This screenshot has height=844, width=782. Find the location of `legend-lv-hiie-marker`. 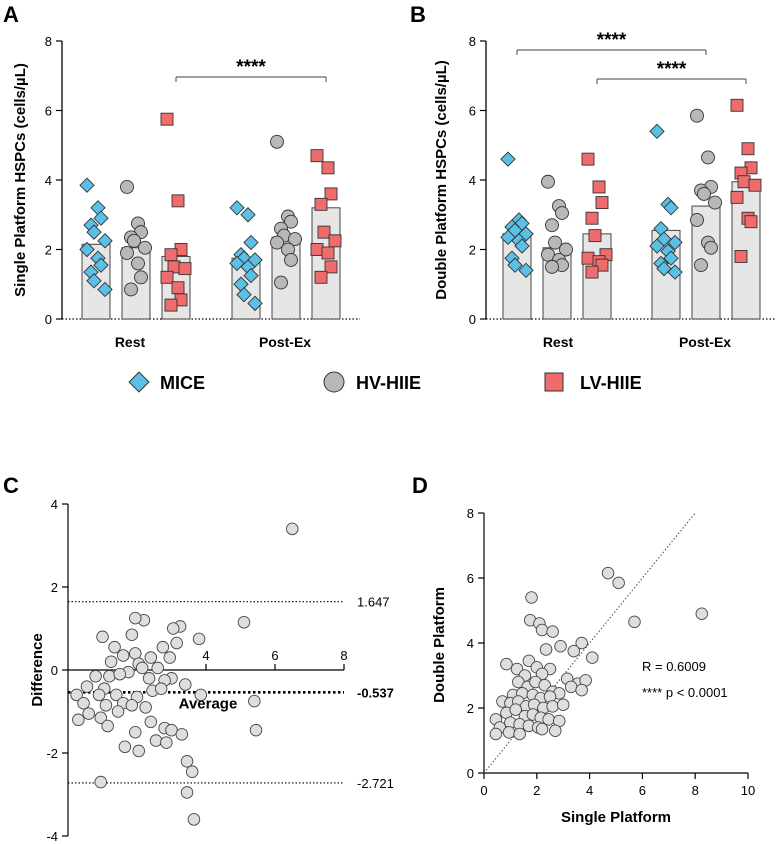

legend-lv-hiie-marker is located at coordinates (554, 382).